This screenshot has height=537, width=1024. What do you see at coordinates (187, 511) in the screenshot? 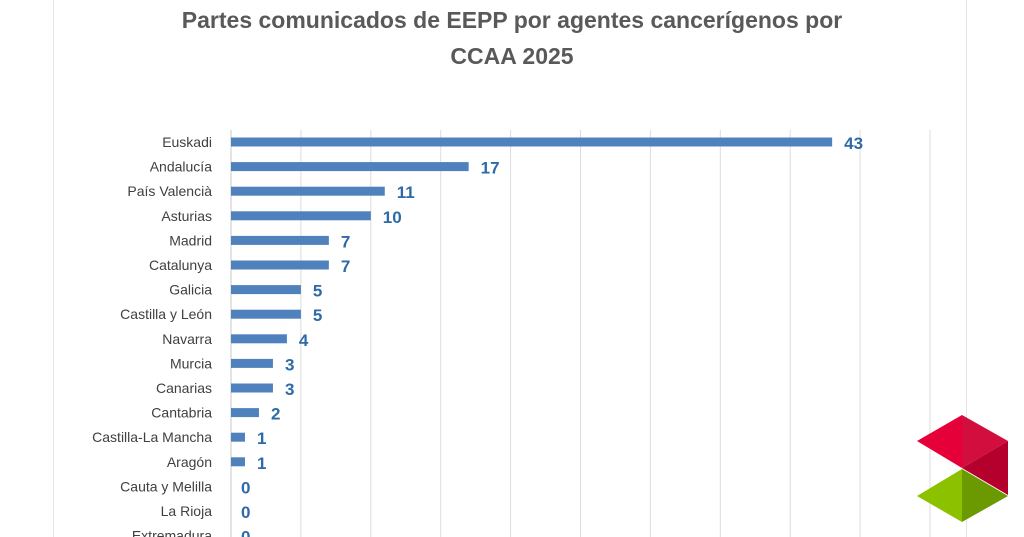
I see `category-label: La Rioja` at bounding box center [187, 511].